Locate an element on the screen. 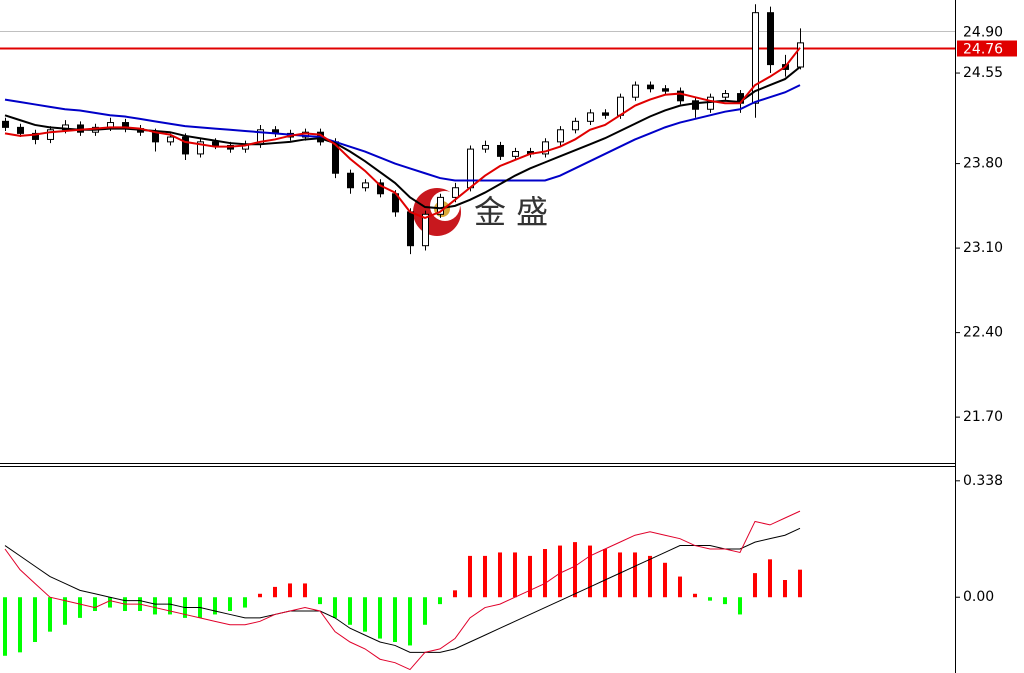 This screenshot has width=1024, height=673. price-label: 24.90 is located at coordinates (983, 33).